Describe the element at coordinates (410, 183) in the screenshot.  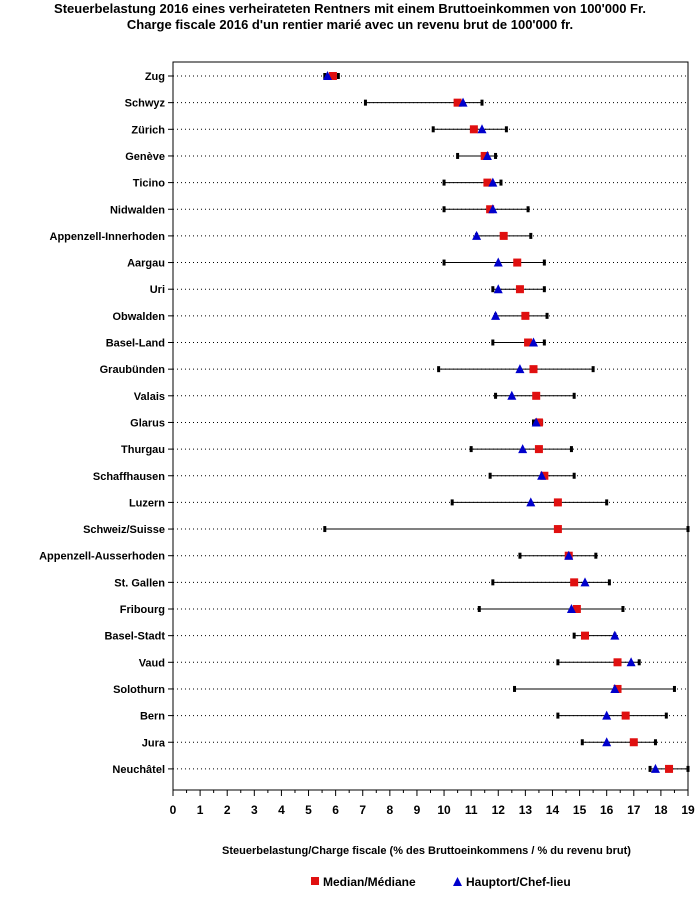
I see `row-ticino: Ticino` at that location.